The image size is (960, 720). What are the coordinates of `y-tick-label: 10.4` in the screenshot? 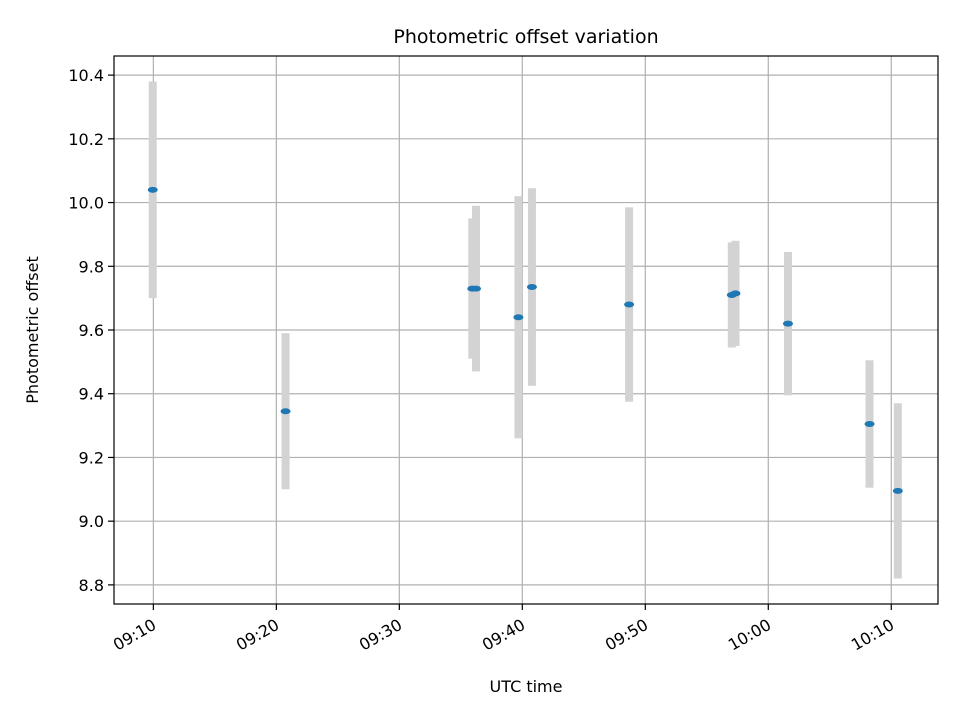 It's located at (86, 75).